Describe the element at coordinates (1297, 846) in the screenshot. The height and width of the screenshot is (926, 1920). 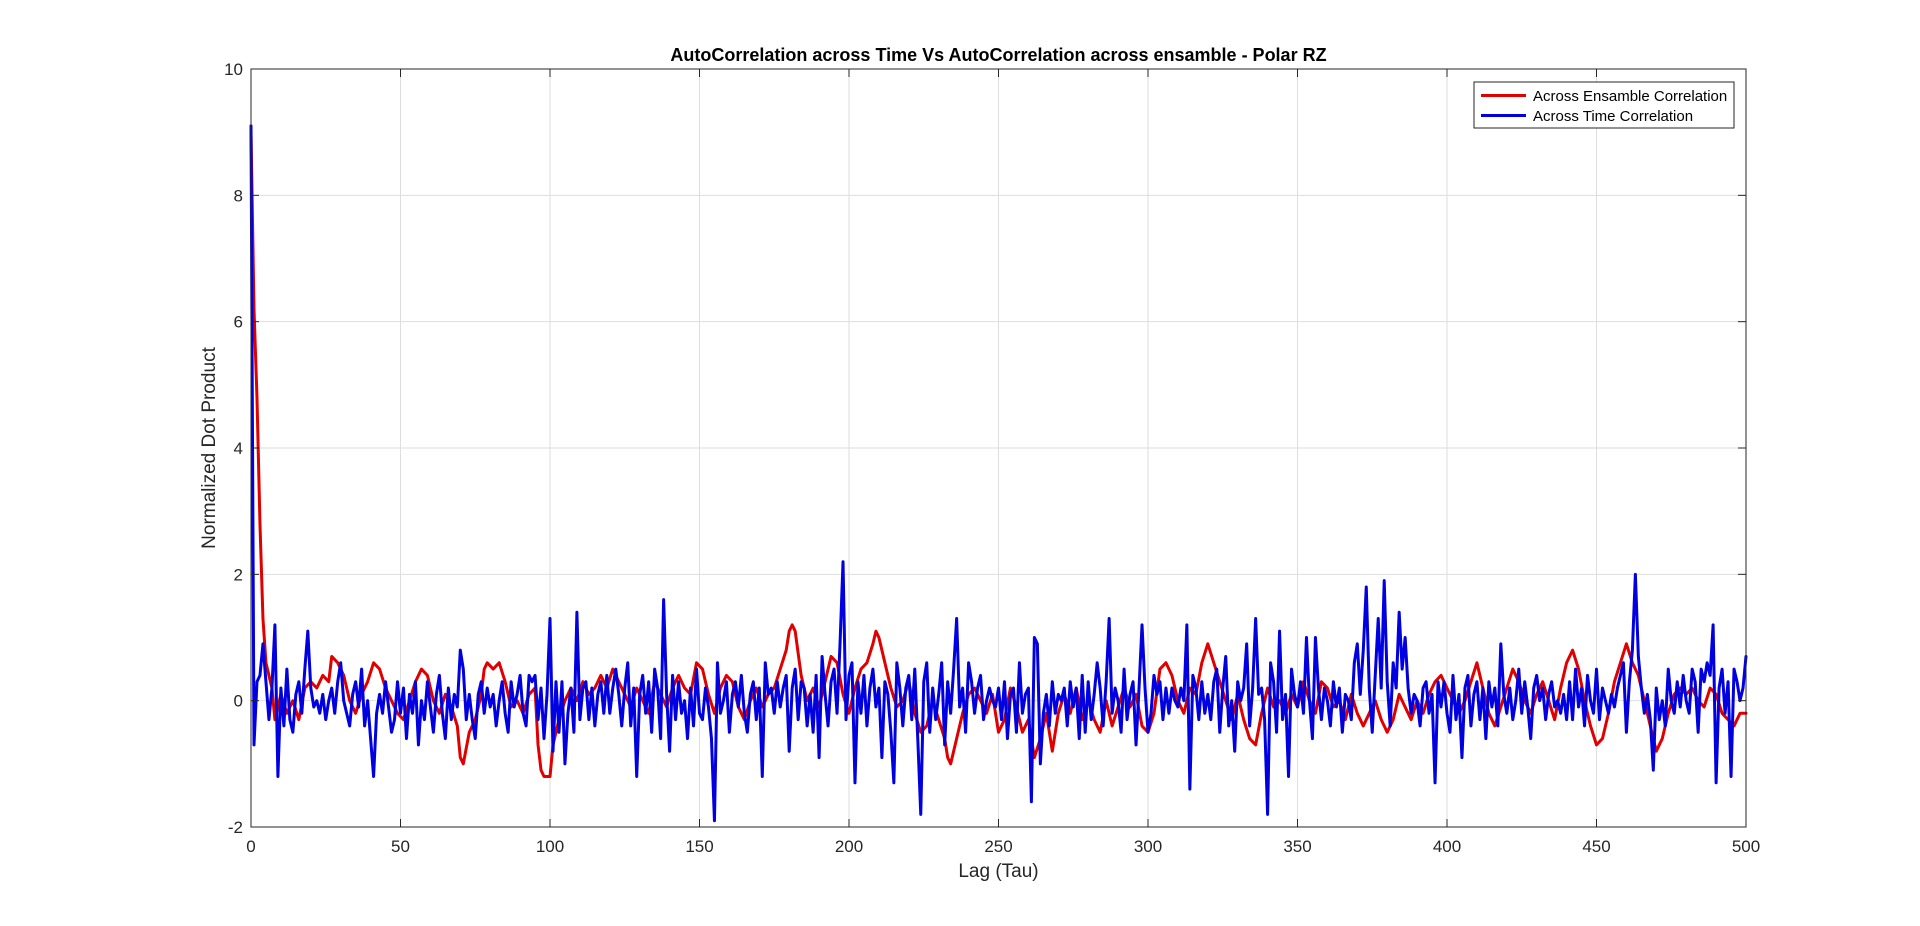
I see `x-tick-label-350: 350` at that location.